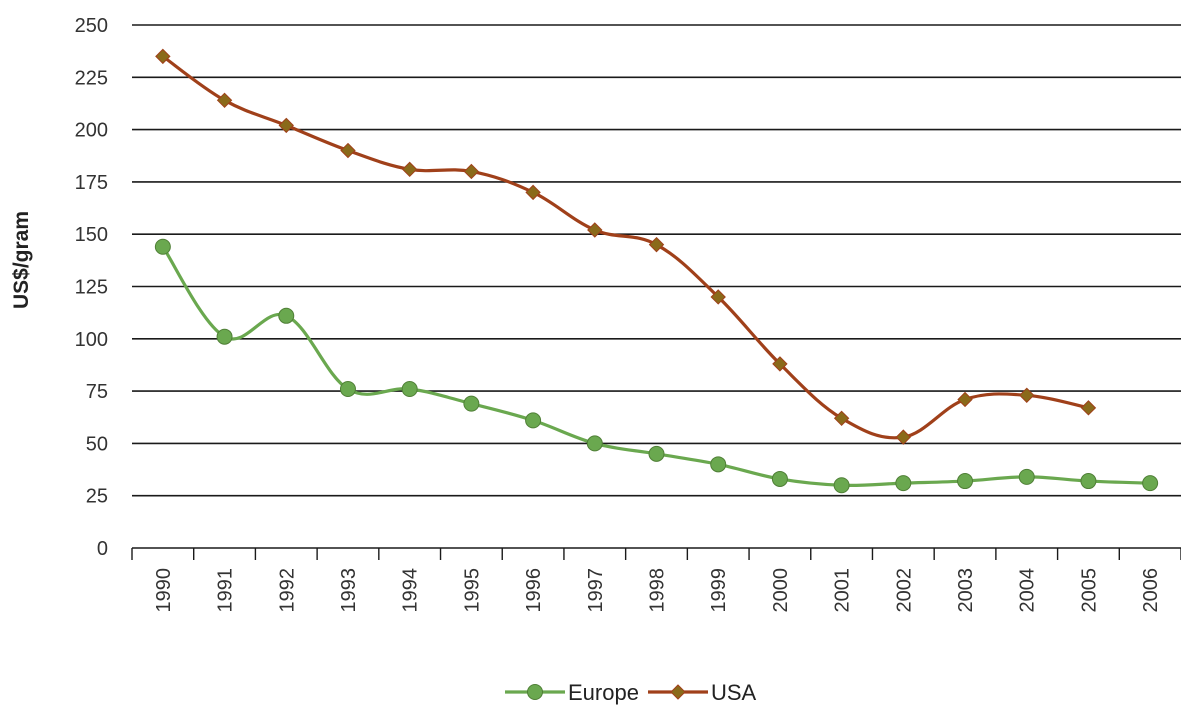  What do you see at coordinates (719, 590) in the screenshot?
I see `x-tick-label: 1999` at bounding box center [719, 590].